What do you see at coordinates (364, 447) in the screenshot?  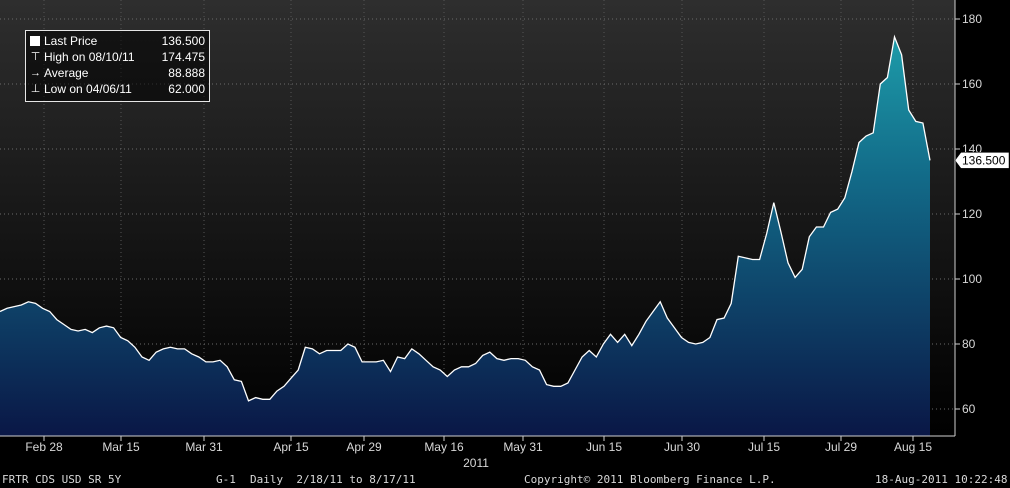 I see `x-tick-label: Apr 29` at bounding box center [364, 447].